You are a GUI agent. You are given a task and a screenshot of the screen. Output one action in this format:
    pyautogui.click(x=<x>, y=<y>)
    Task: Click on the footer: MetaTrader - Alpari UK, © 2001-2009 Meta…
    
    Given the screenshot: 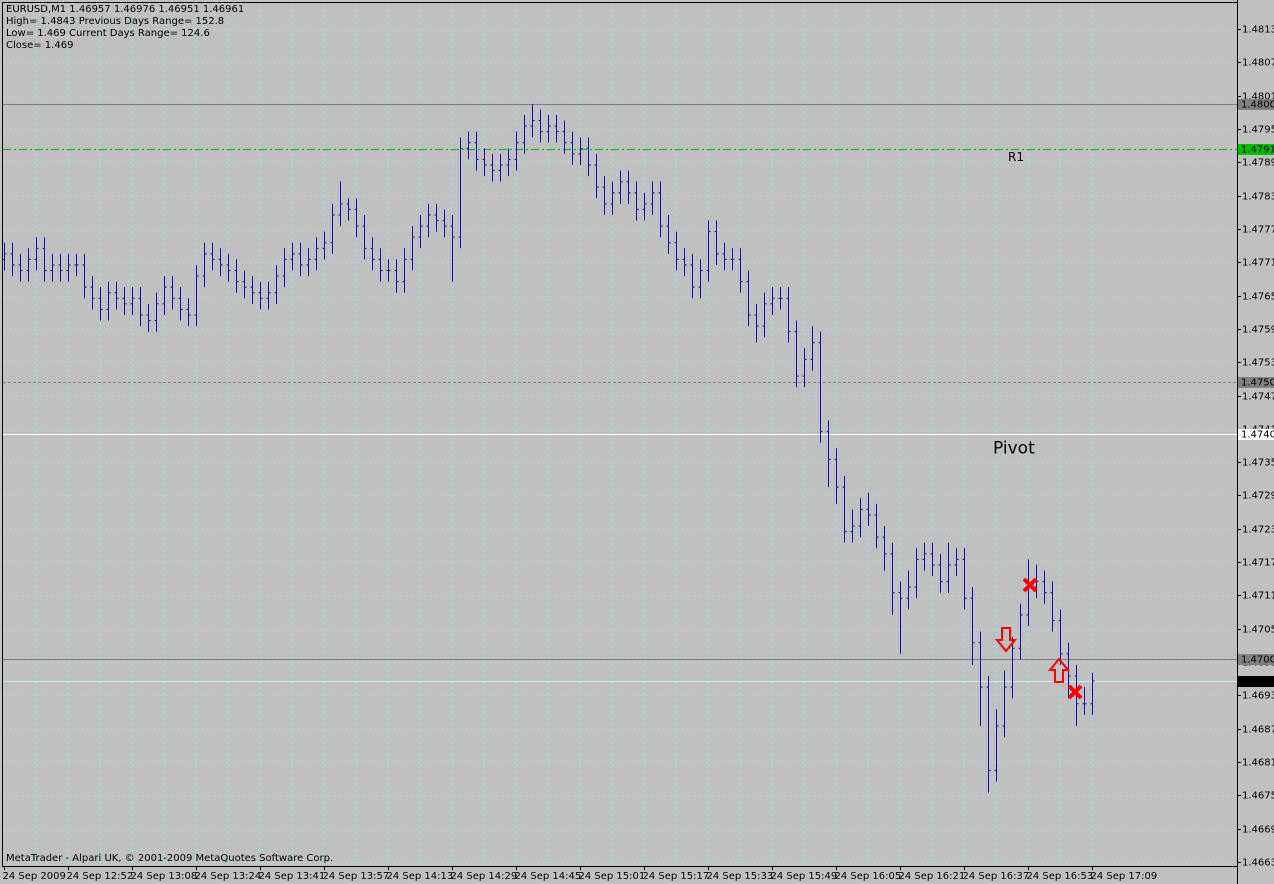 What is the action you would take?
    pyautogui.click(x=169, y=858)
    